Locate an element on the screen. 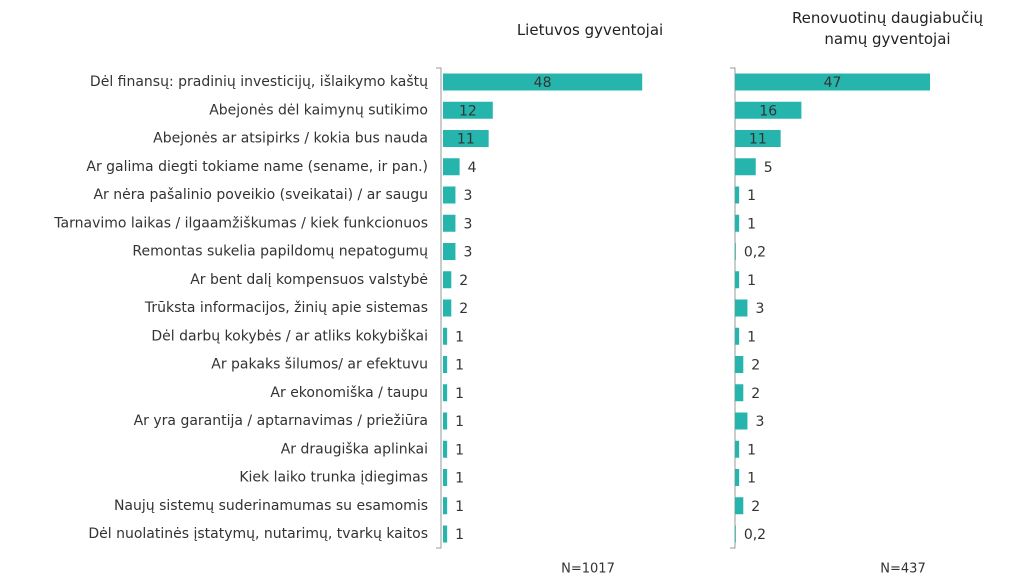  category-label: Abejonės dėl kaimynų sutikimo is located at coordinates (318, 110).